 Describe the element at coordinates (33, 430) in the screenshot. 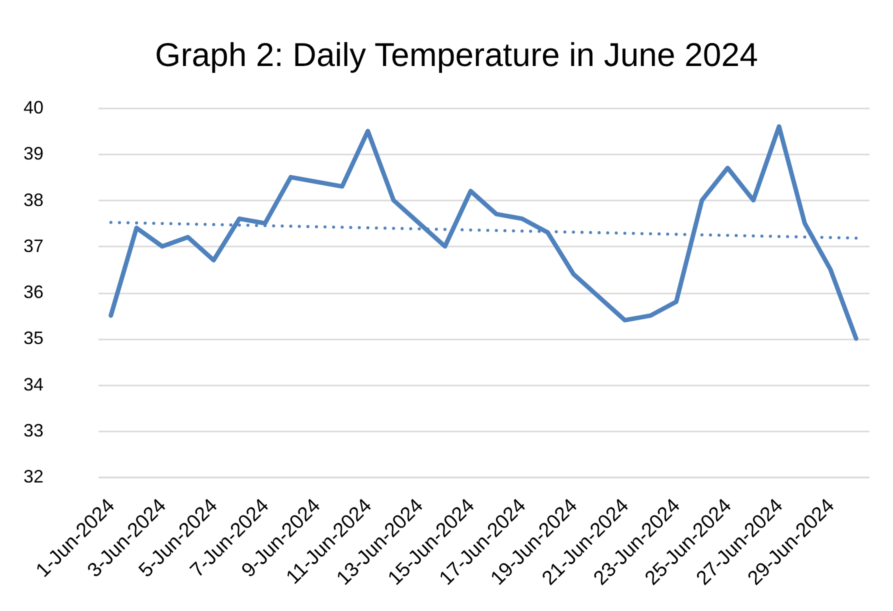

I see `y-tick-label: 33` at that location.